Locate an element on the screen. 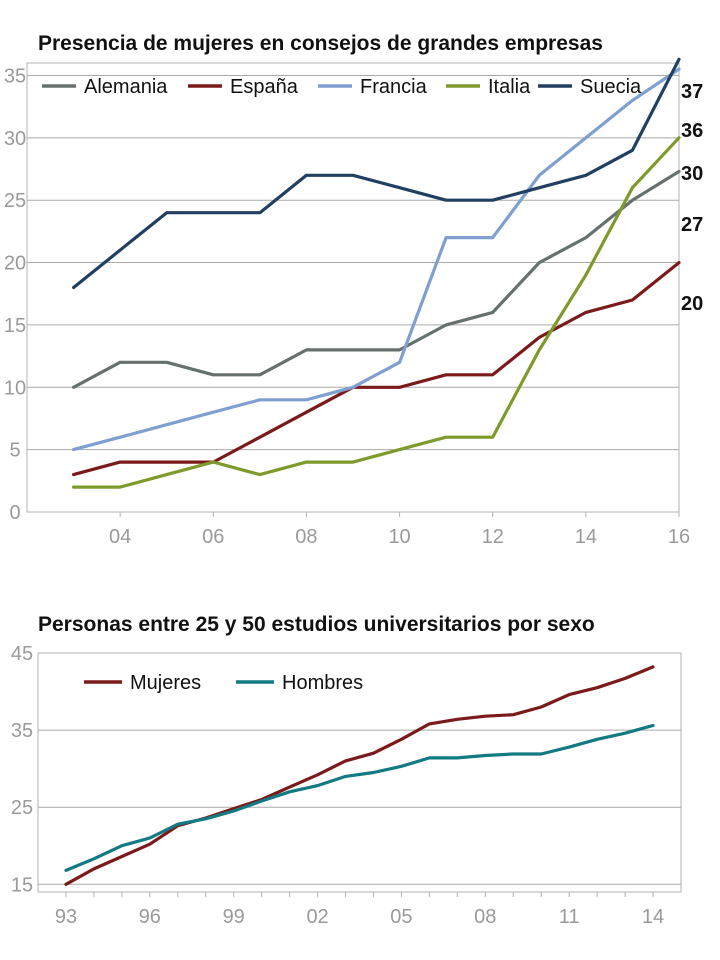  y-tick-label: 5 is located at coordinates (14, 451).